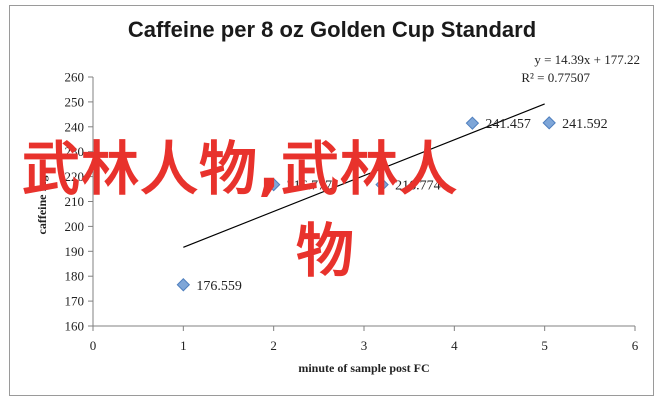  I want to click on y-tick-label: 180, so click(75, 276).